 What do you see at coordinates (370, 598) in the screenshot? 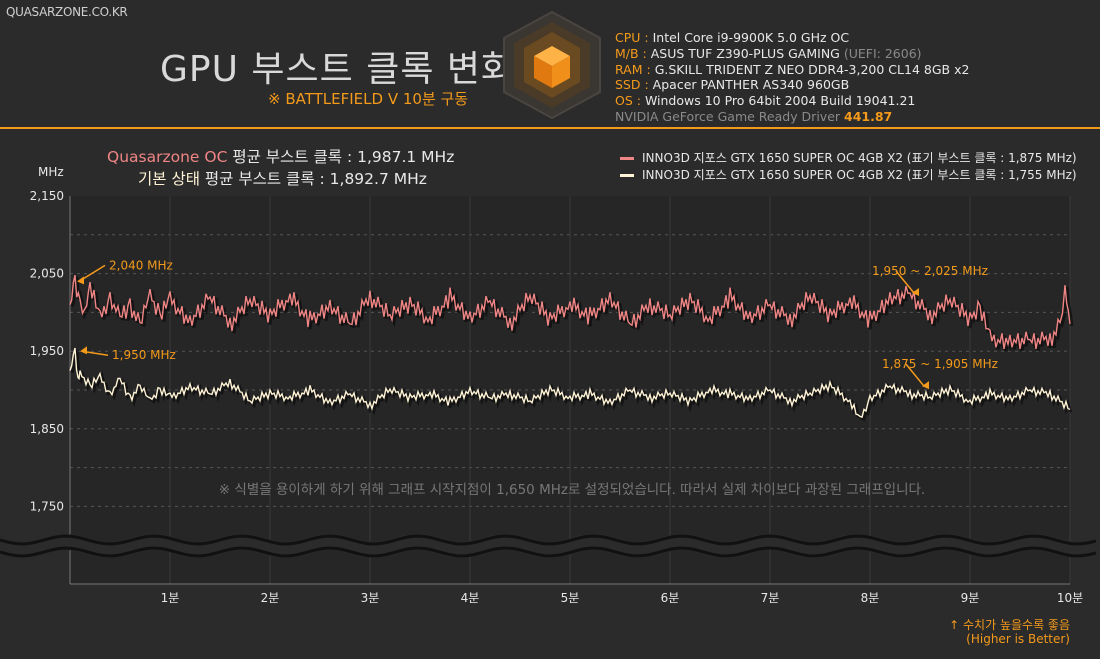
I see `x-tick-label: 3분` at bounding box center [370, 598].